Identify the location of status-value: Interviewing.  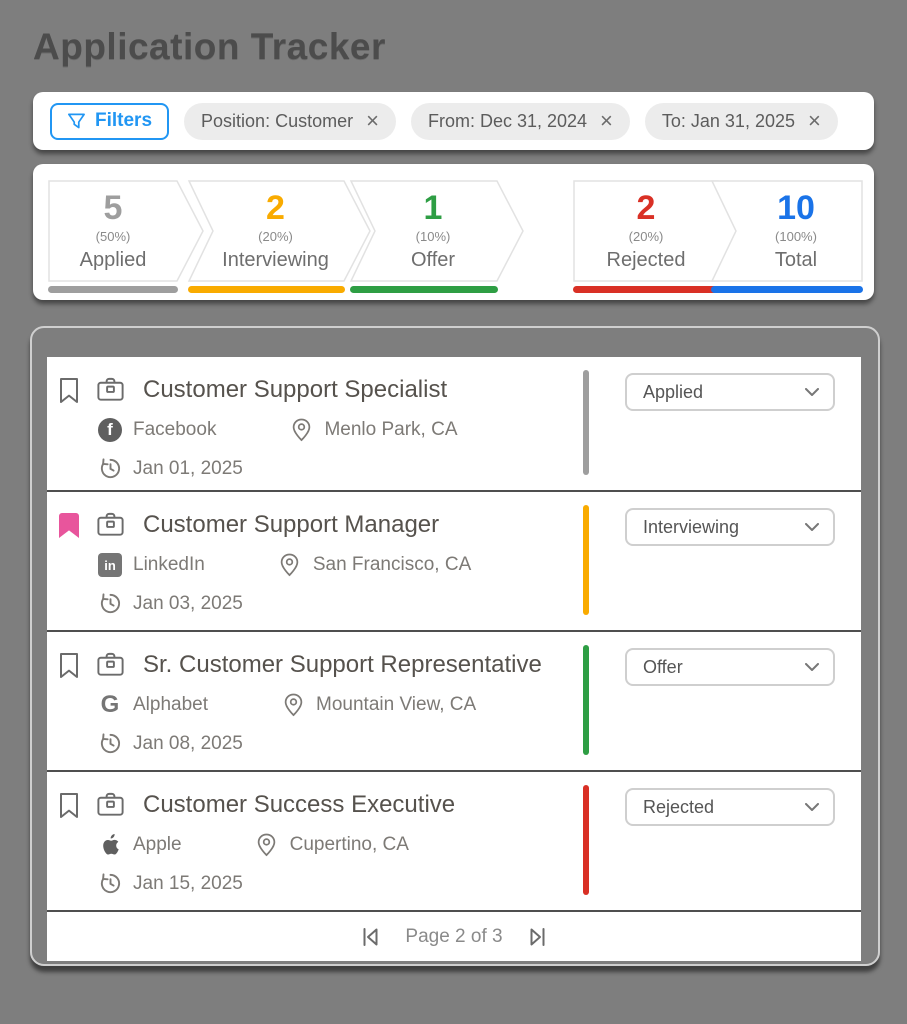
(691, 526).